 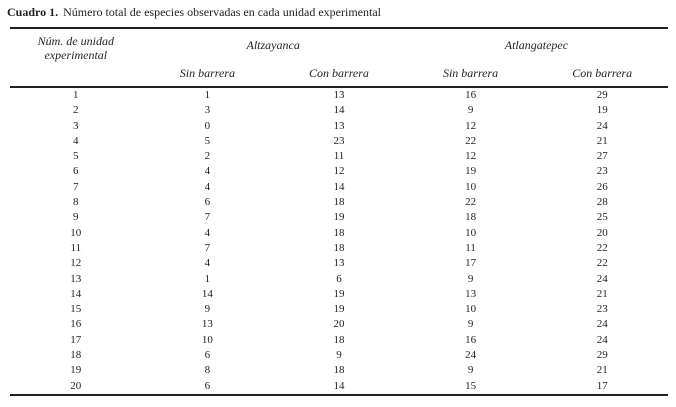 I want to click on column-header-unit-line2: experimental, so click(x=76, y=55).